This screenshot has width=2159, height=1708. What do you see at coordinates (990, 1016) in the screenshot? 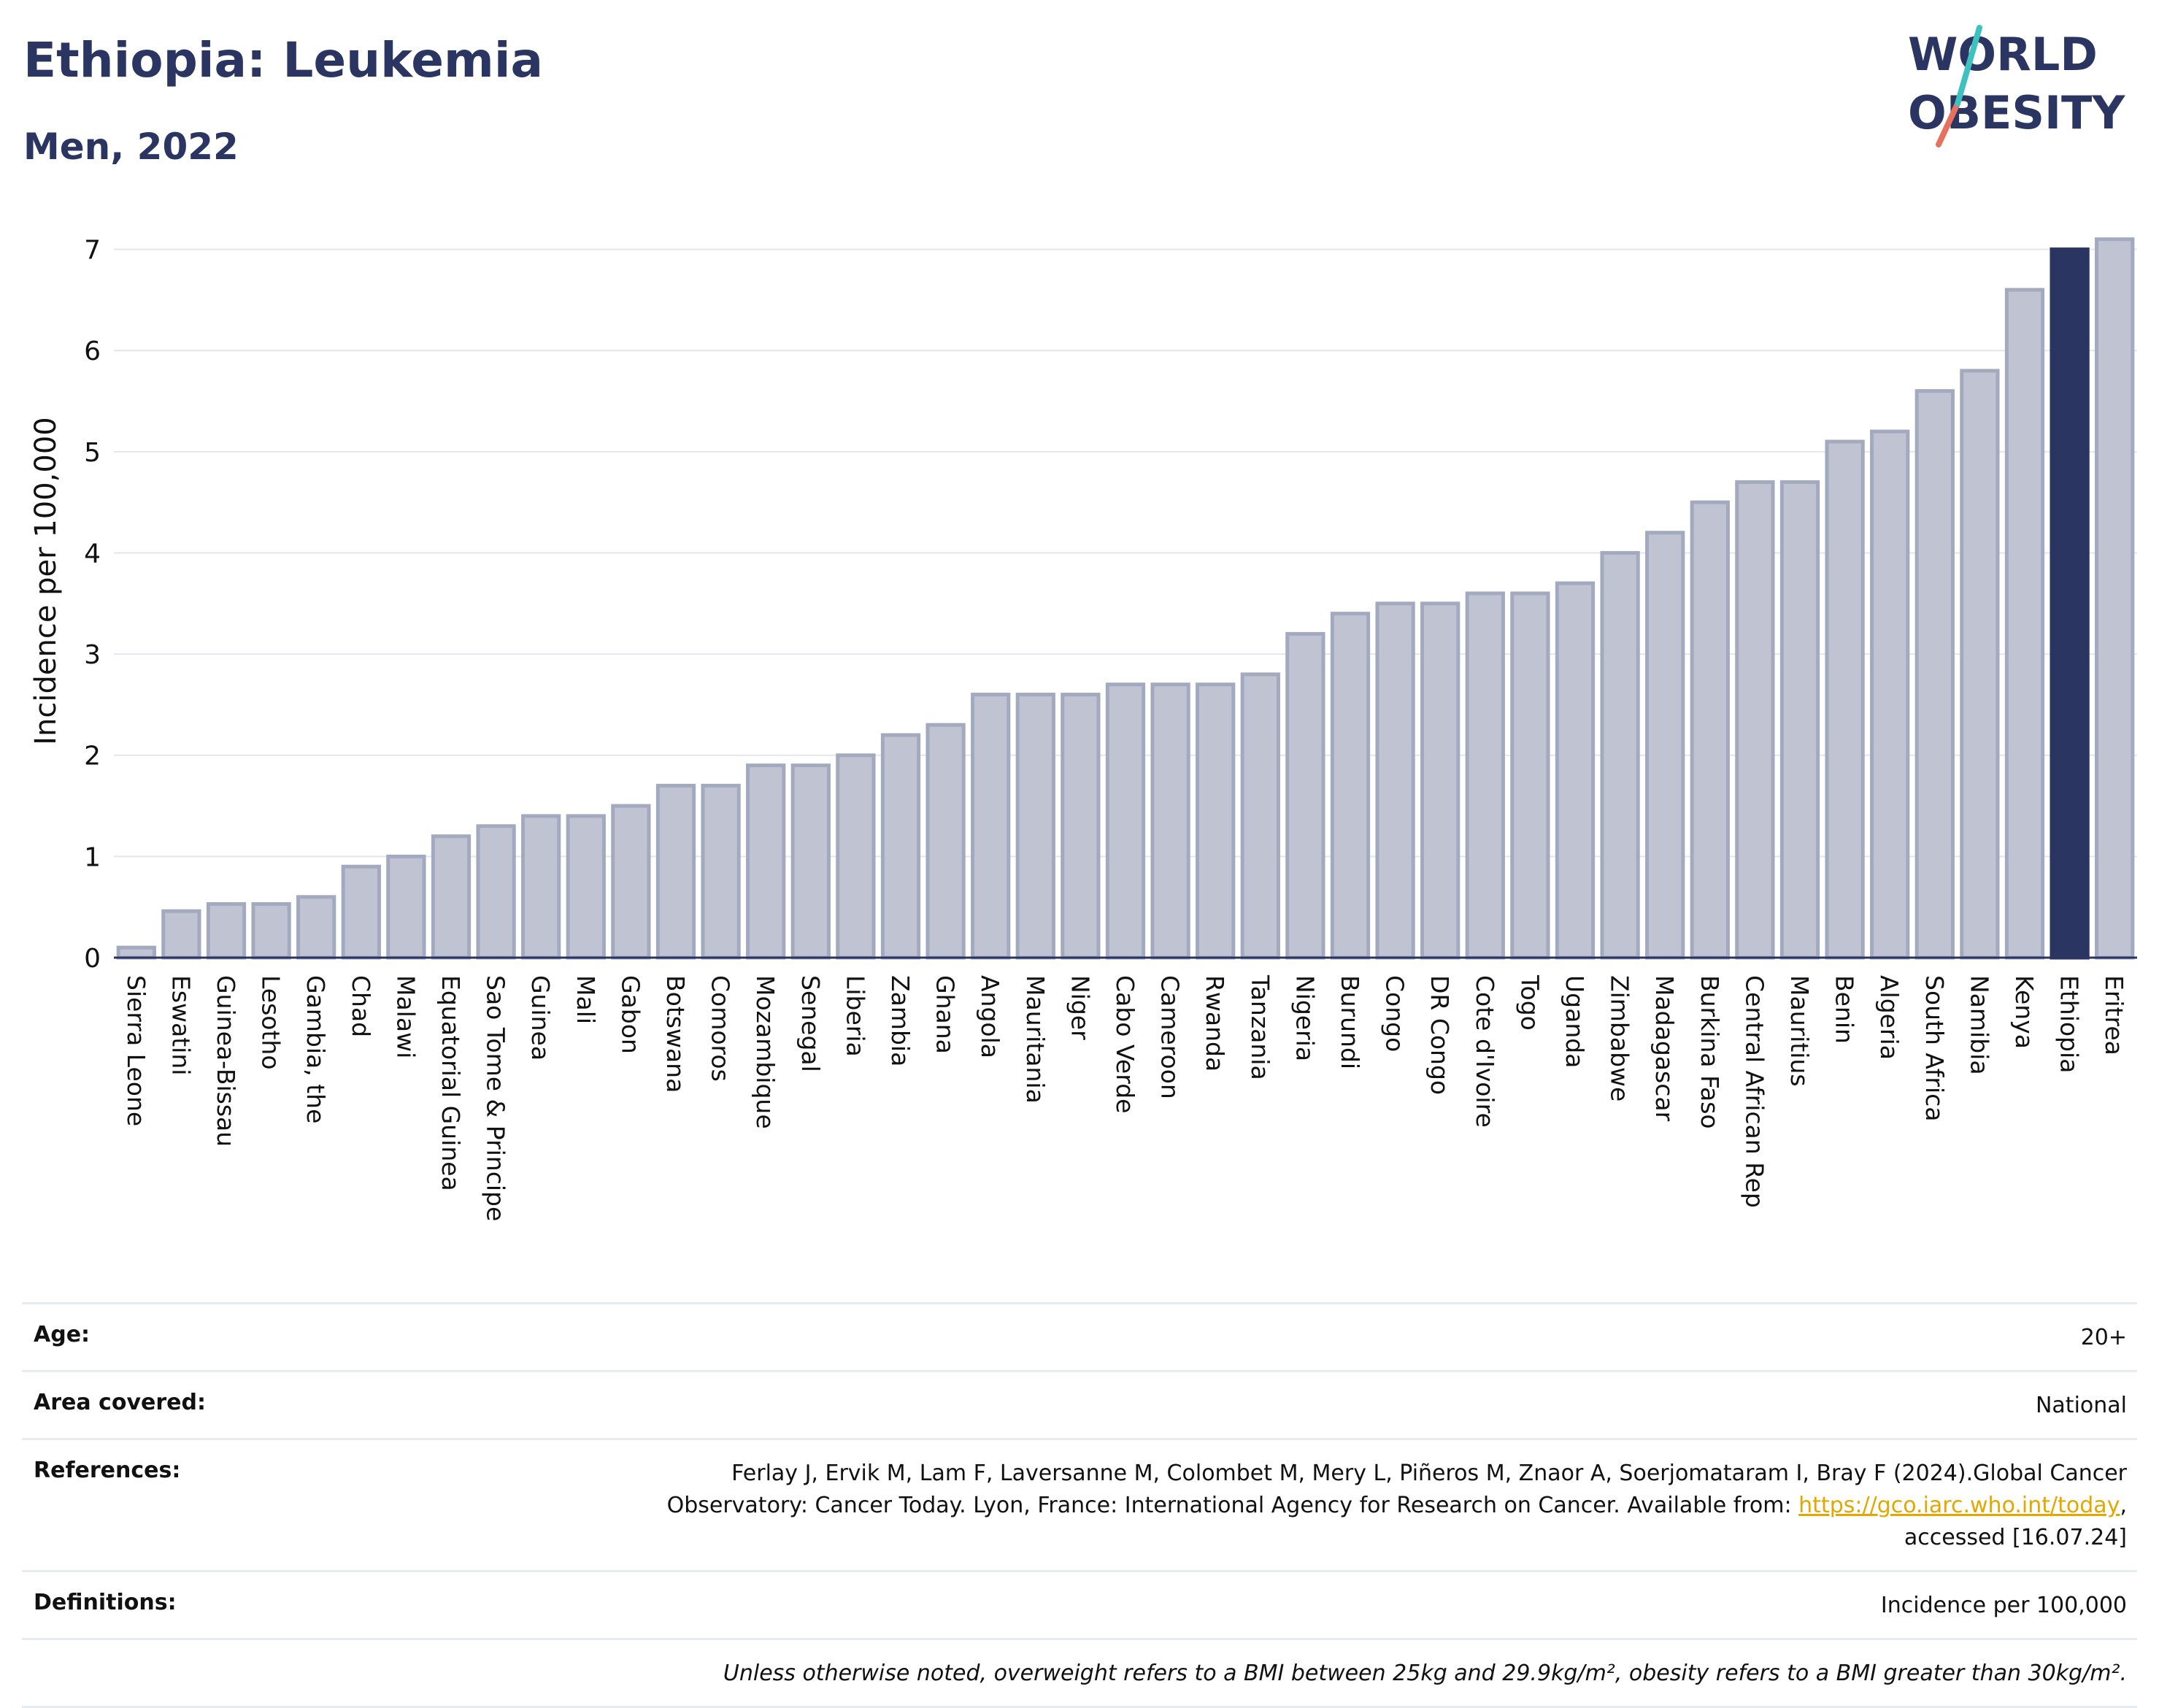
I see `x-tick-label: Angola` at bounding box center [990, 1016].